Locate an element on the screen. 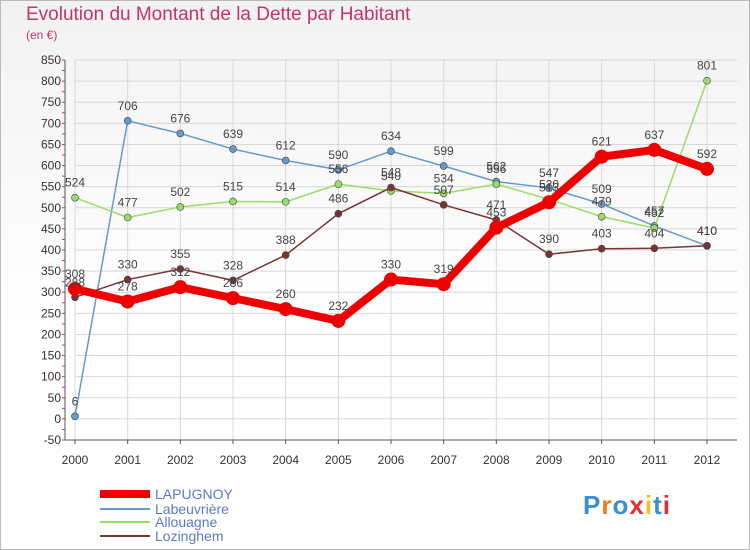  data-label: 801 is located at coordinates (707, 66).